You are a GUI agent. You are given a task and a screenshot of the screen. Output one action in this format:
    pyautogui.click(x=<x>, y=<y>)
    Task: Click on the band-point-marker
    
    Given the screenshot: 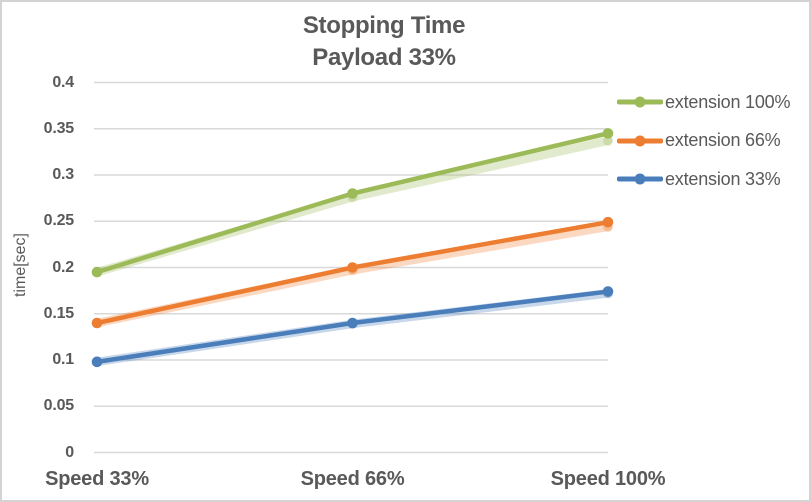 What is the action you would take?
    pyautogui.click(x=608, y=140)
    